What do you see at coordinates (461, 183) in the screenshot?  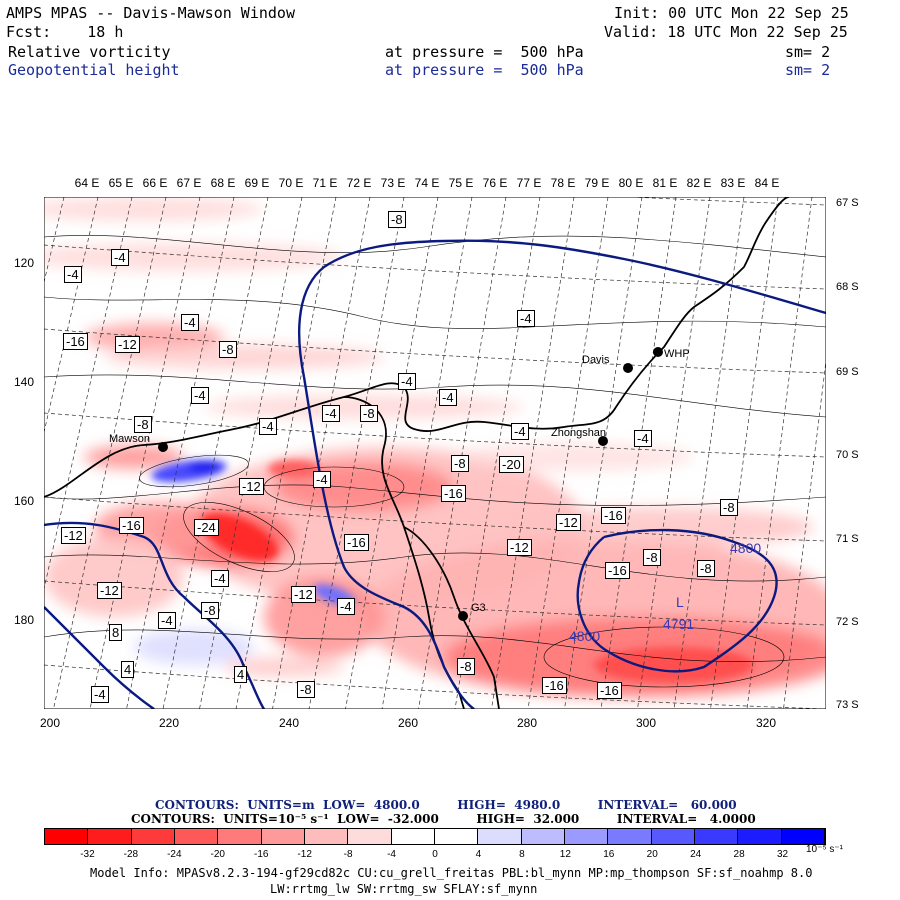 I see `lon-label: 75 E` at bounding box center [461, 183].